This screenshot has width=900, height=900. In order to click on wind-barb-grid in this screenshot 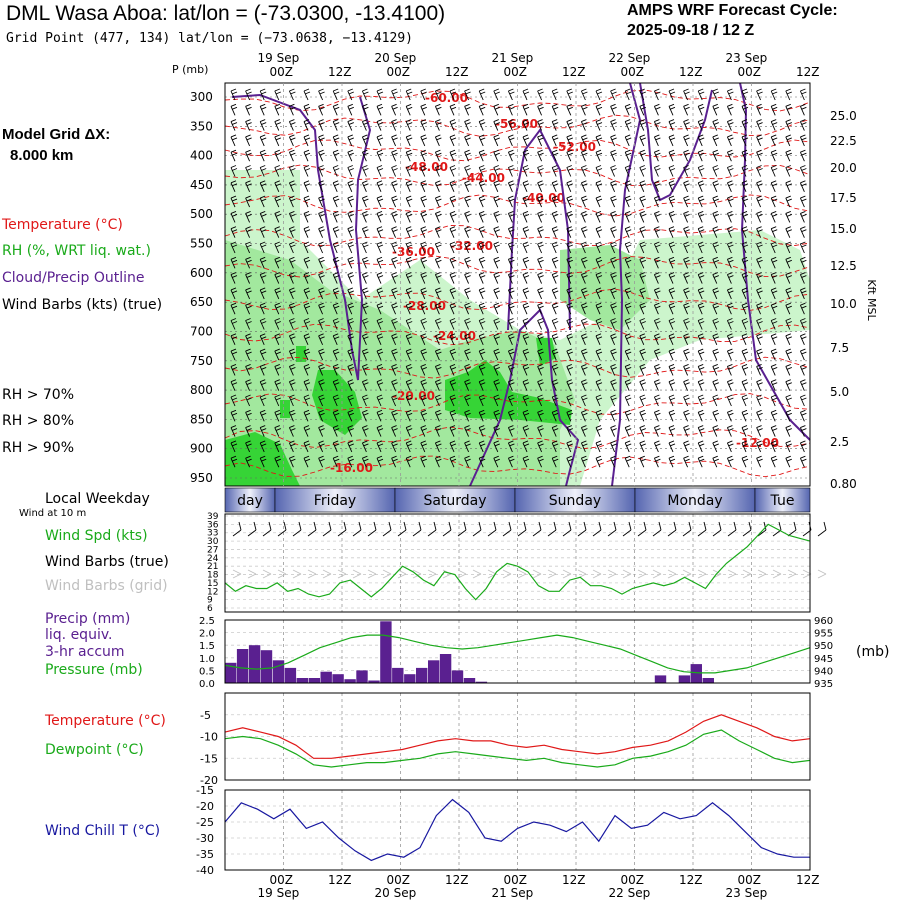, I will do `click(462, 574)`.